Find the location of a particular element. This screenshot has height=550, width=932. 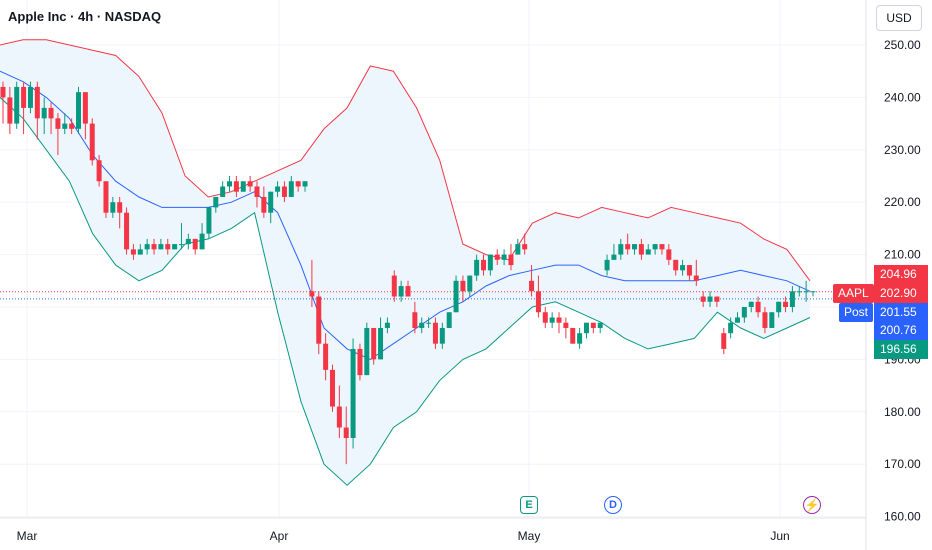

currency-button: USD is located at coordinates (899, 18).